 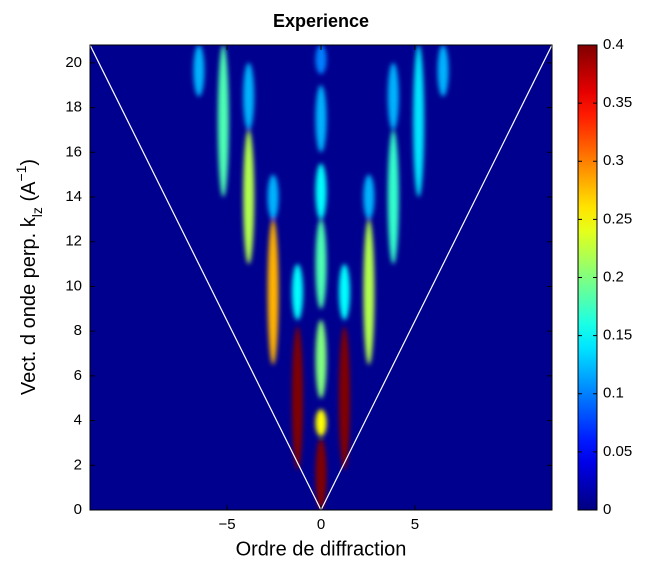 I want to click on y-label-mid: (A, so click(x=29, y=194).